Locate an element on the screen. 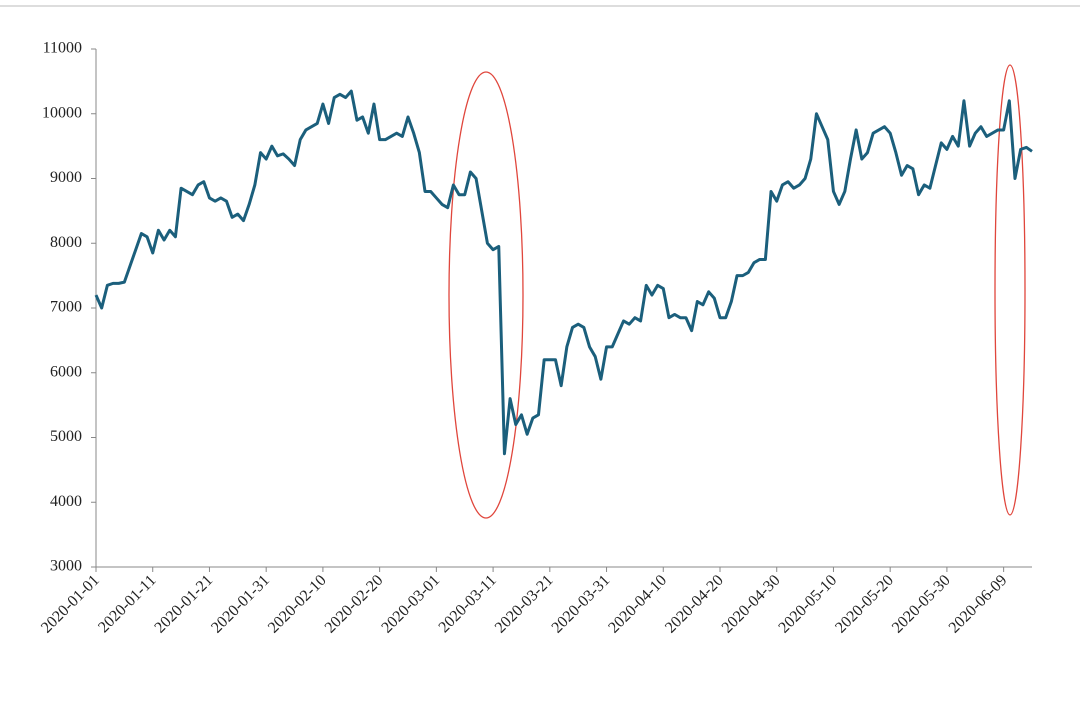 The width and height of the screenshot is (1080, 703). y-tick-label: 9000 is located at coordinates (66, 177).